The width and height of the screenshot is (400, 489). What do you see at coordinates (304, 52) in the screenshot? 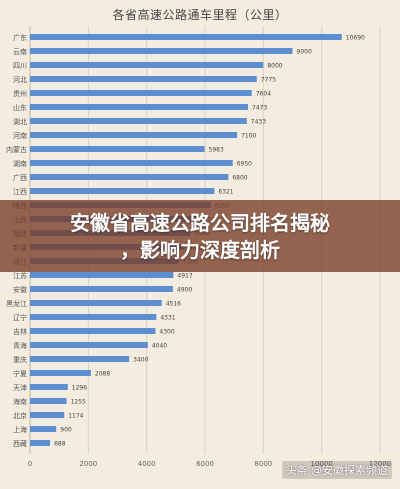
I see `data-label: 9000` at bounding box center [304, 52].